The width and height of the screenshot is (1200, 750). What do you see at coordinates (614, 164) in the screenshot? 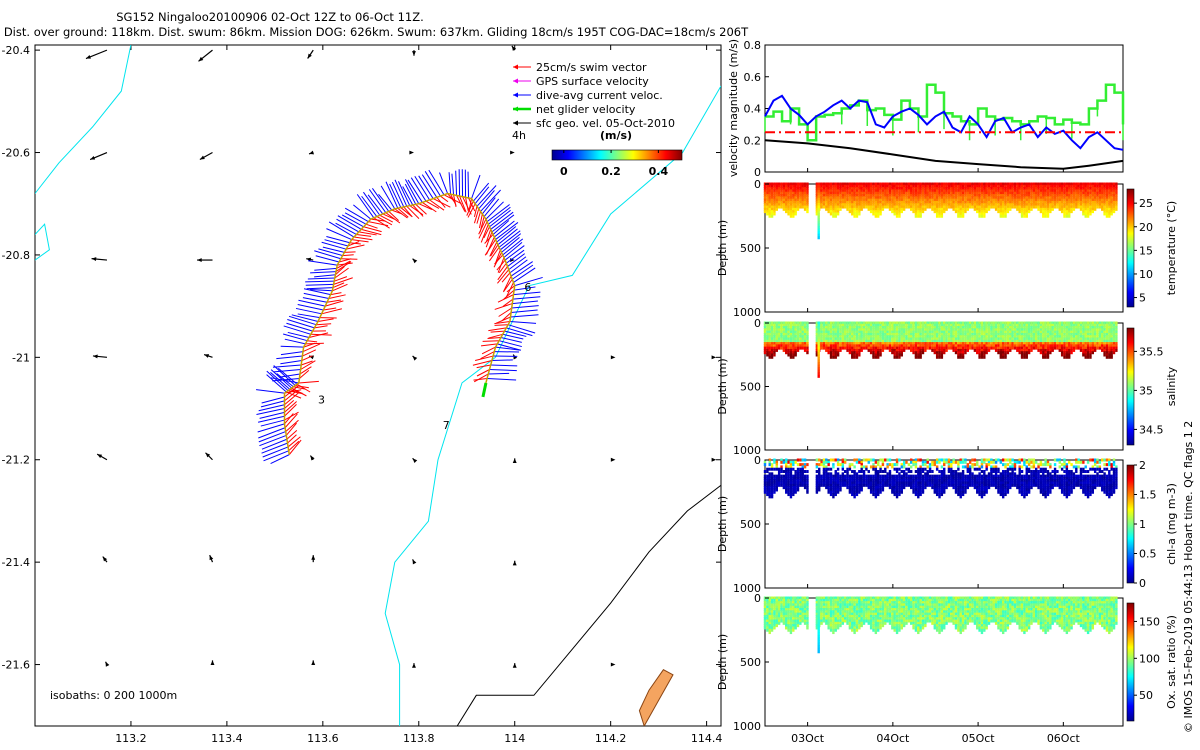
I see `map-colorbar-ticks: 0 0.2 0.4` at bounding box center [614, 164].